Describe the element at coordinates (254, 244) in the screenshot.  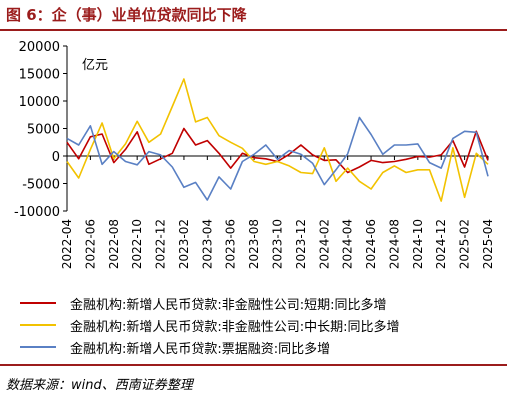
I see `x-tick-label: 2023-08` at that location.